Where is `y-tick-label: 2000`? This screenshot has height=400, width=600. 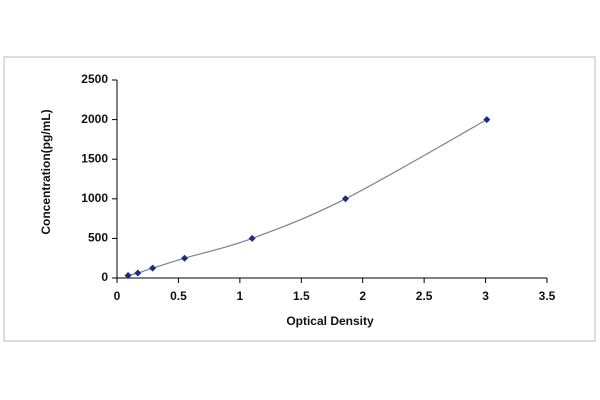 y-tick-label: 2000 is located at coordinates (94, 119).